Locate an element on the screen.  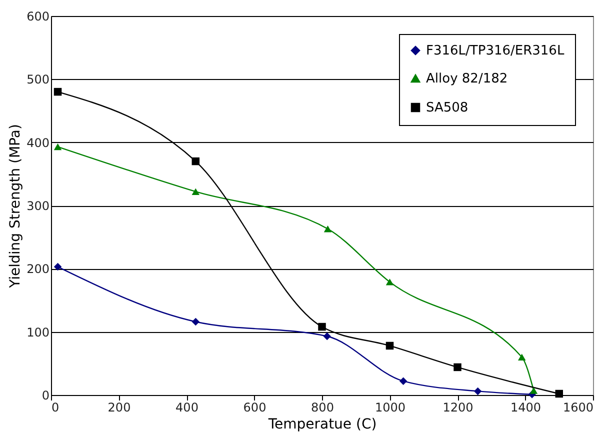
legend-label: F316L/TP316/ER316L is located at coordinates (495, 51).